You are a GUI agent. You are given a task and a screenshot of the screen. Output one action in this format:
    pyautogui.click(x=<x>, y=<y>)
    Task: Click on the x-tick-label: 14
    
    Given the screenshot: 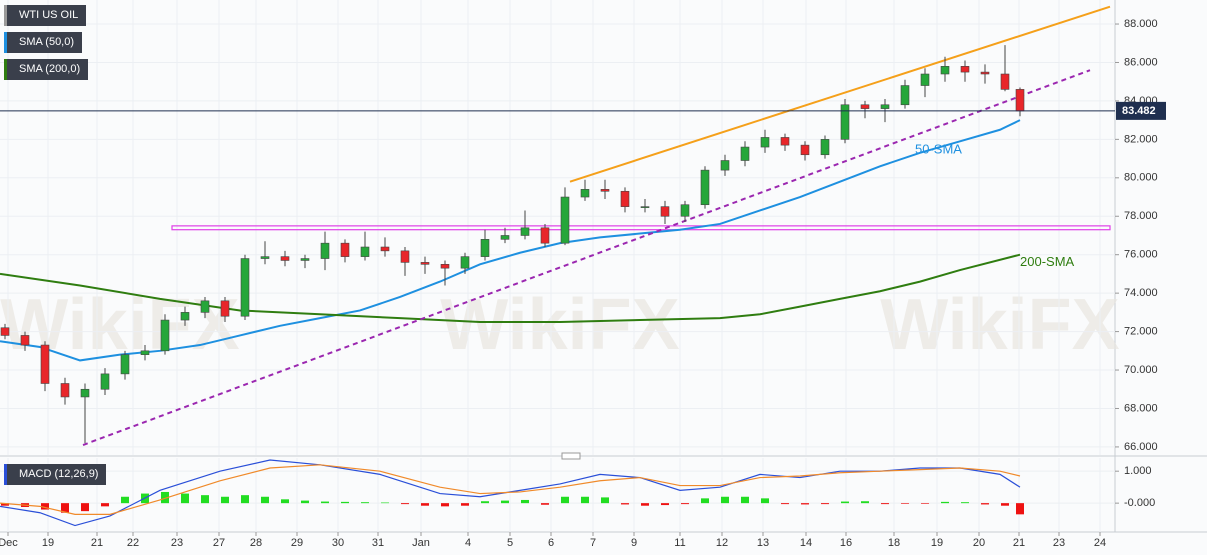 What is the action you would take?
    pyautogui.click(x=806, y=543)
    